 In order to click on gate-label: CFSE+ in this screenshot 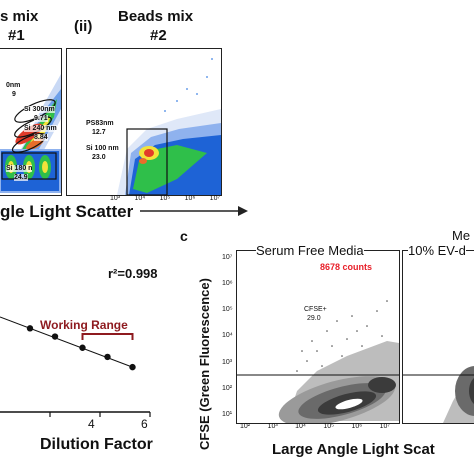, I will do `click(315, 309)`.